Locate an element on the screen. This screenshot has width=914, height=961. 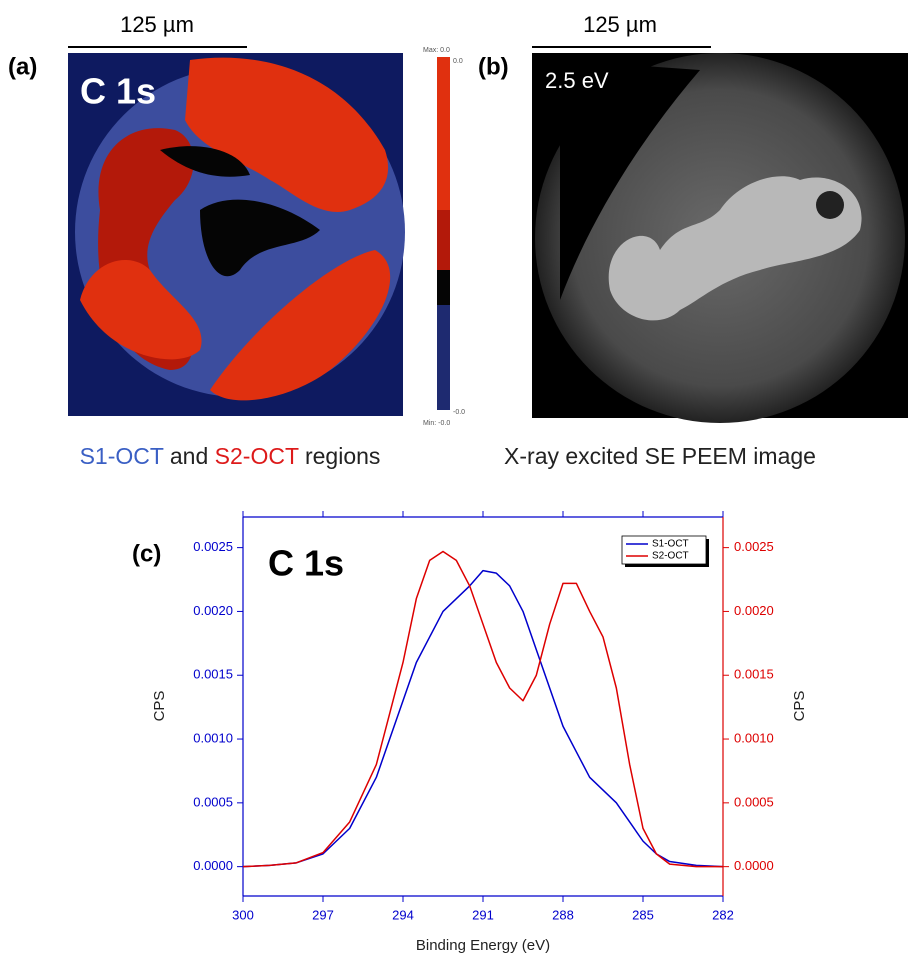
colorbar-label: -0.0 is located at coordinates (459, 412).